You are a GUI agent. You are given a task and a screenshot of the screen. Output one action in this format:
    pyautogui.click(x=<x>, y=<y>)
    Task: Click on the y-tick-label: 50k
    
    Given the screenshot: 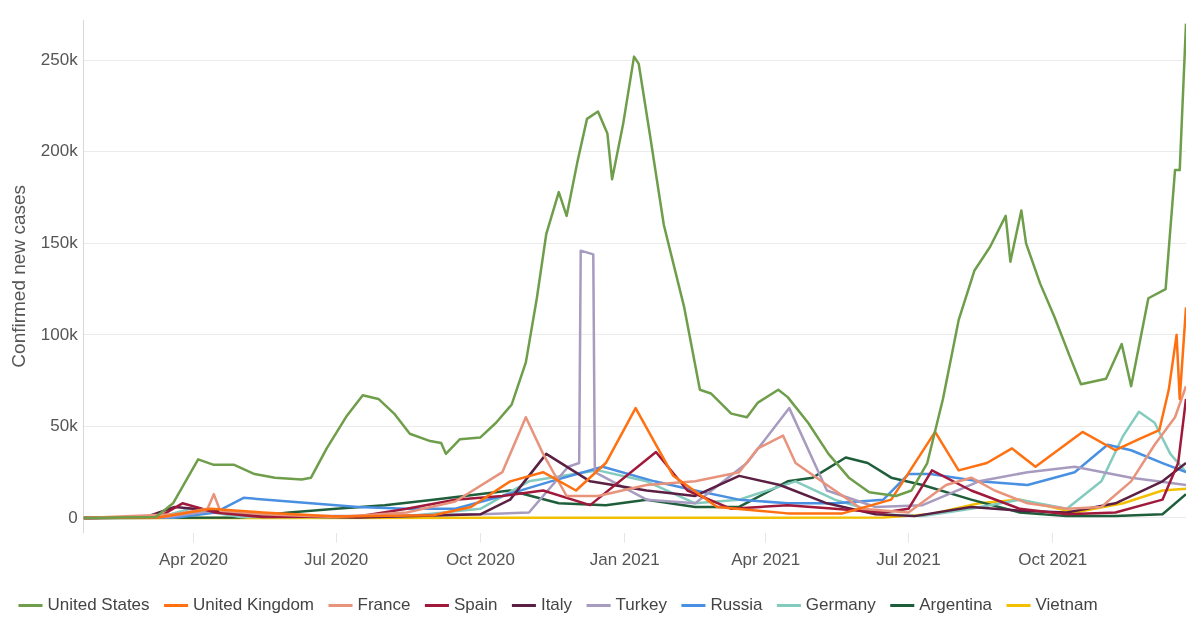 What is the action you would take?
    pyautogui.click(x=64, y=426)
    